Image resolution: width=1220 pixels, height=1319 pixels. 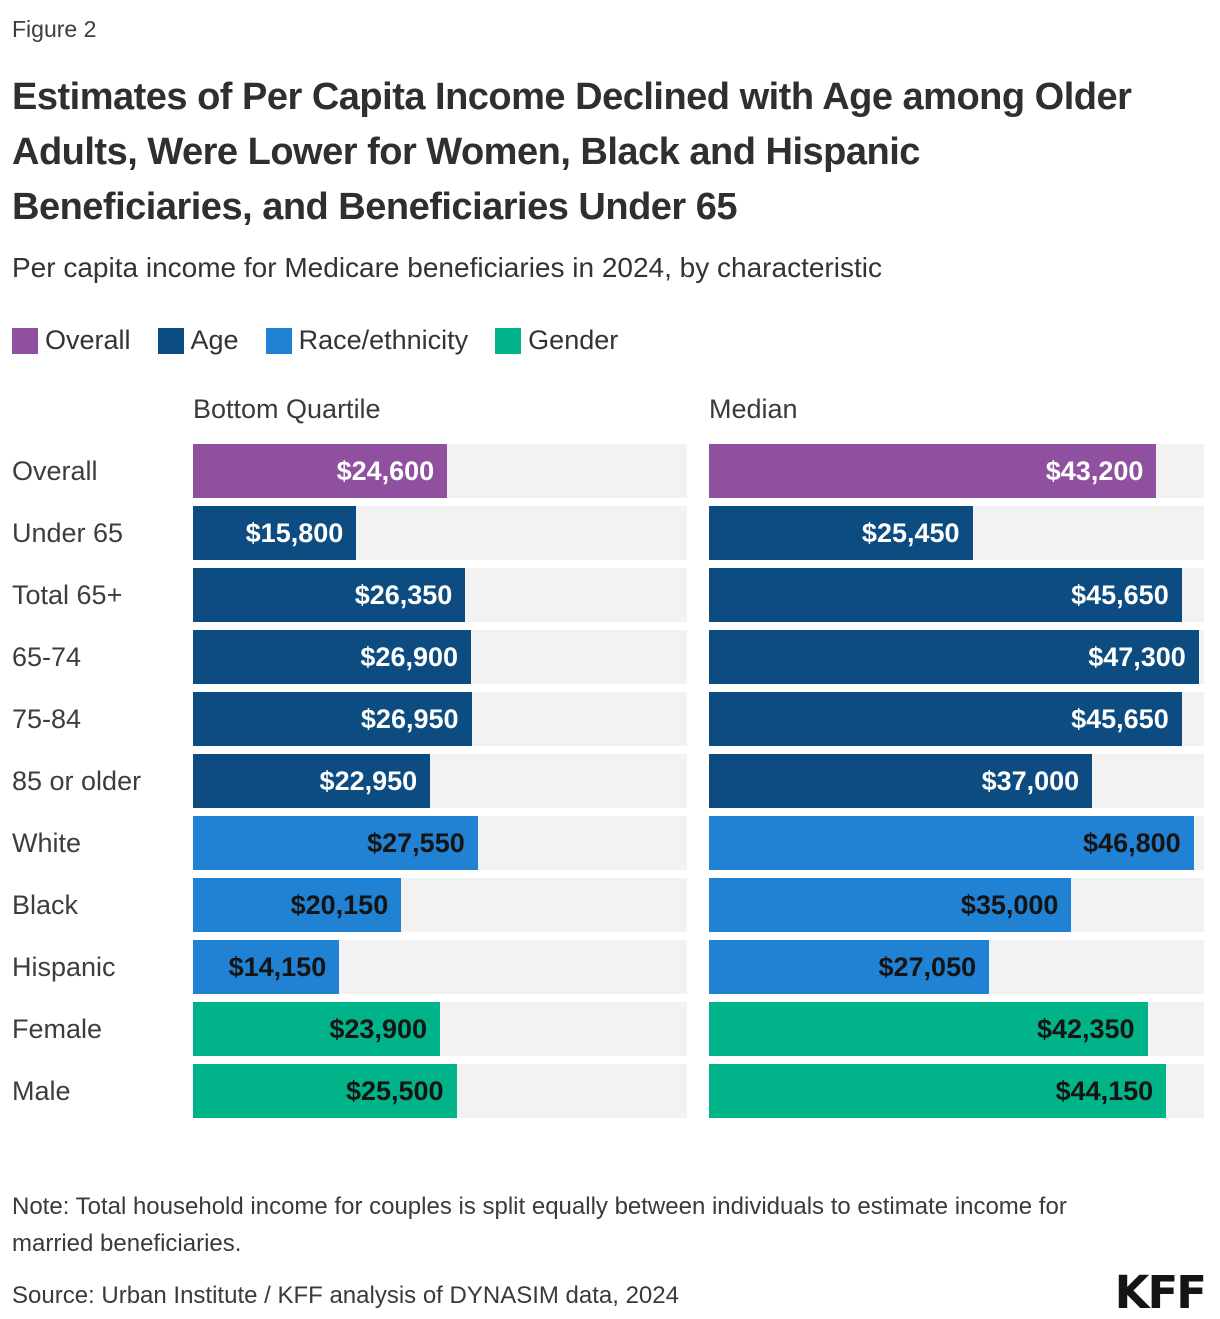 What do you see at coordinates (440, 781) in the screenshot?
I see `bar-track-bottom-quartile: $22,950` at bounding box center [440, 781].